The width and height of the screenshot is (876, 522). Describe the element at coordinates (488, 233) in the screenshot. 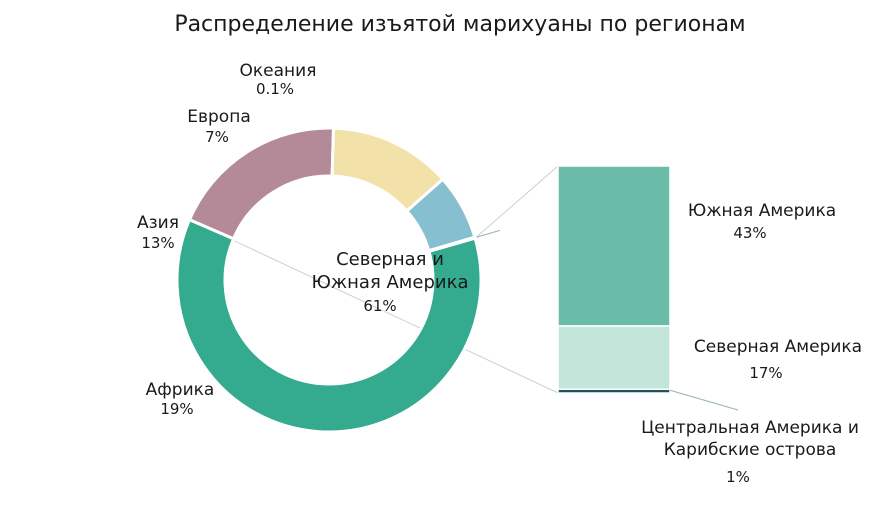

I see `leader-line-oceania` at that location.